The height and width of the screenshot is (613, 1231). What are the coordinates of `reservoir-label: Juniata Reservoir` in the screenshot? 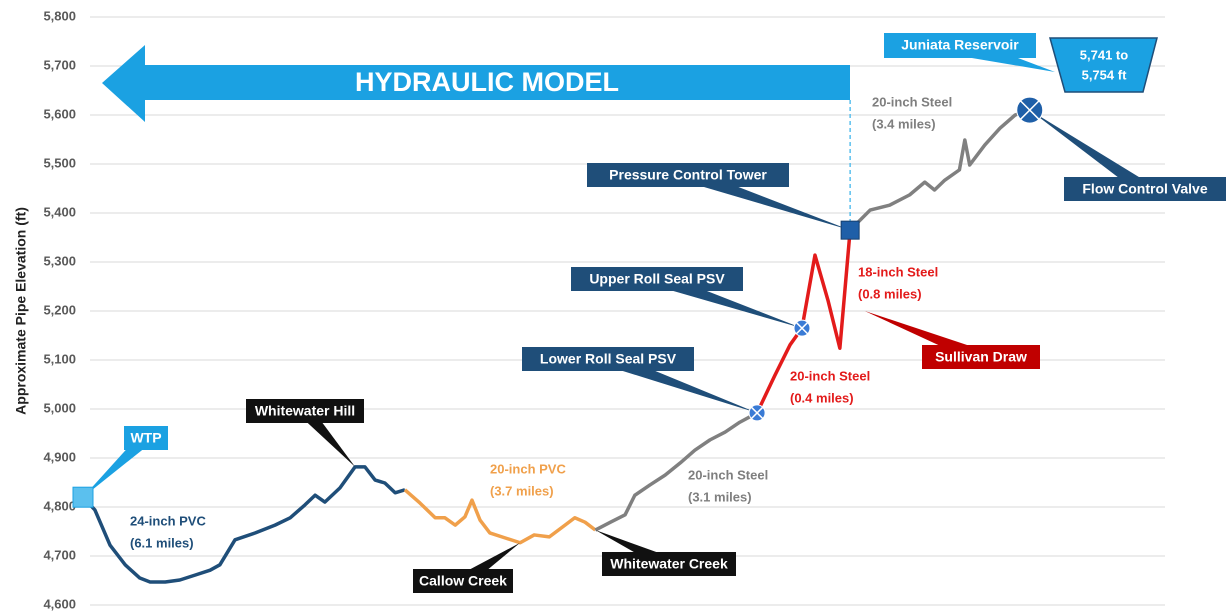 It's located at (960, 45).